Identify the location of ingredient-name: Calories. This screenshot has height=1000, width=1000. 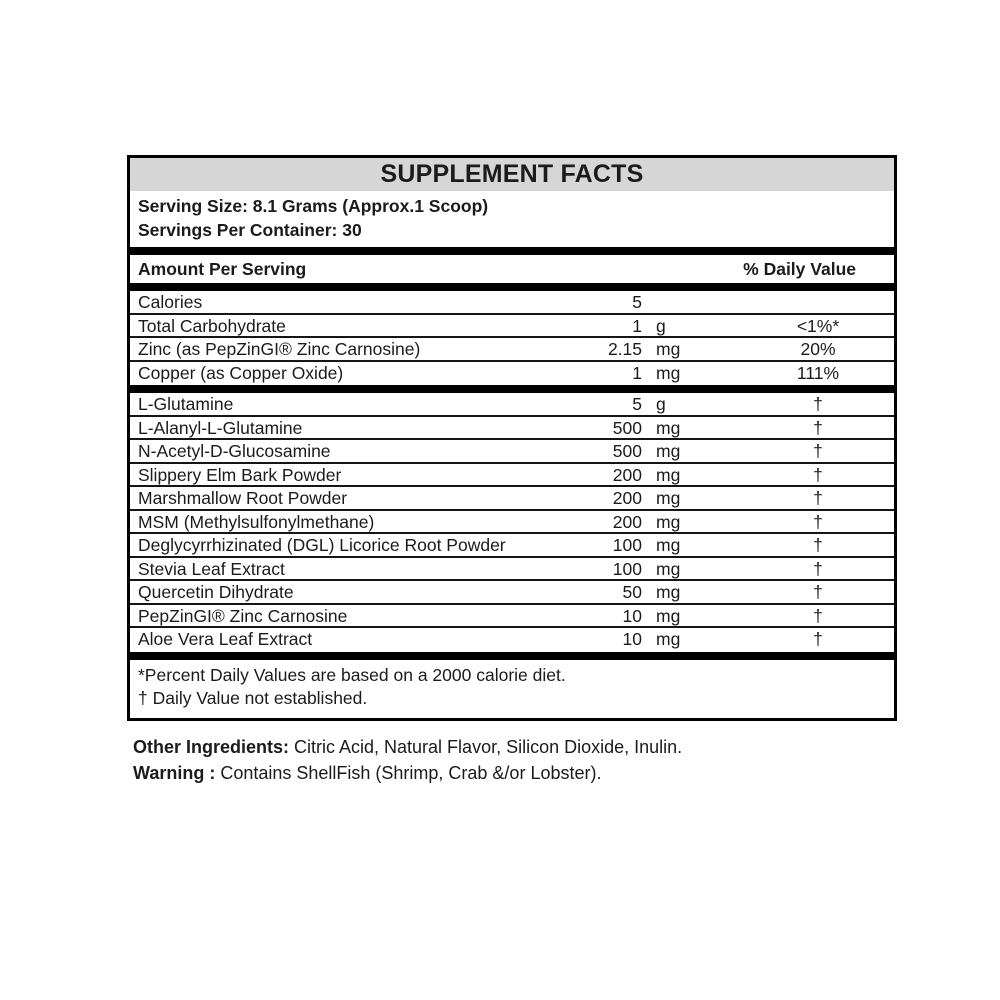
(170, 302).